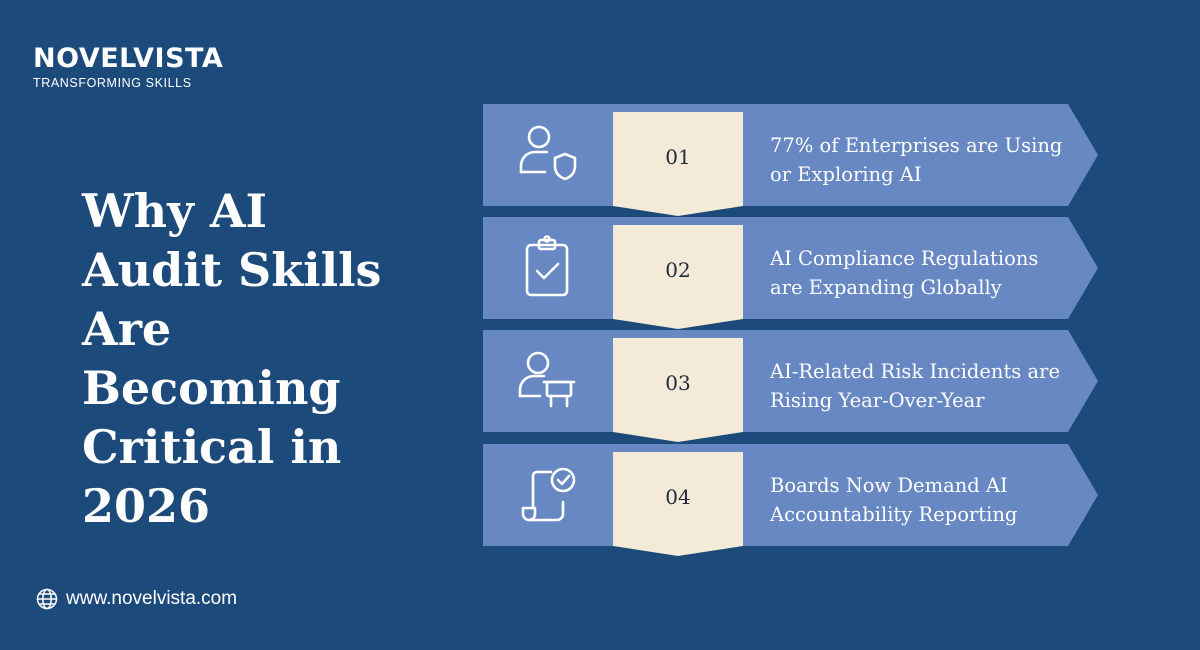 Image resolution: width=1200 pixels, height=650 pixels. What do you see at coordinates (678, 497) in the screenshot?
I see `step-number: 04` at bounding box center [678, 497].